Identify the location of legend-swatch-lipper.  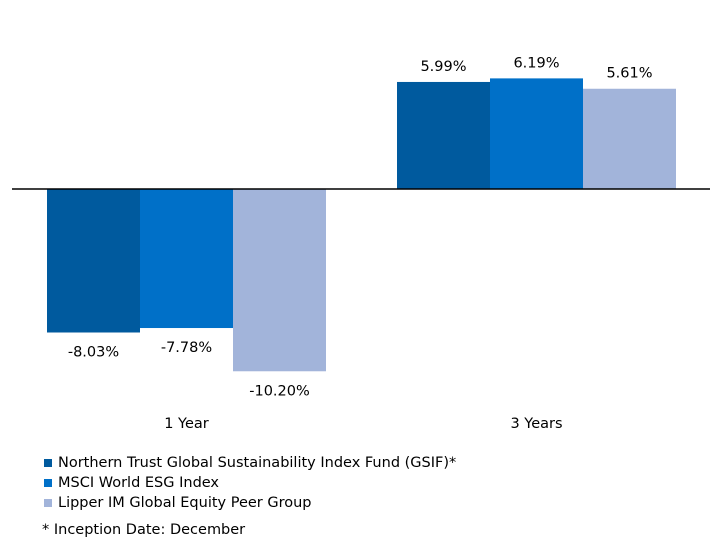
(48, 503).